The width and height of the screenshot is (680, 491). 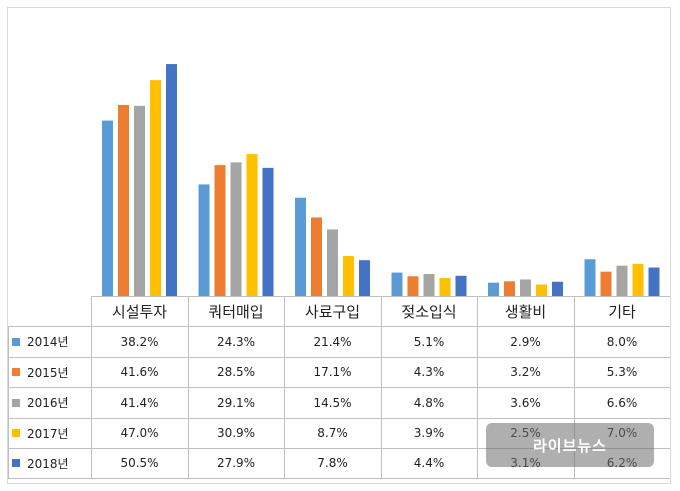 I want to click on data-label: 8.0%, so click(x=622, y=341).